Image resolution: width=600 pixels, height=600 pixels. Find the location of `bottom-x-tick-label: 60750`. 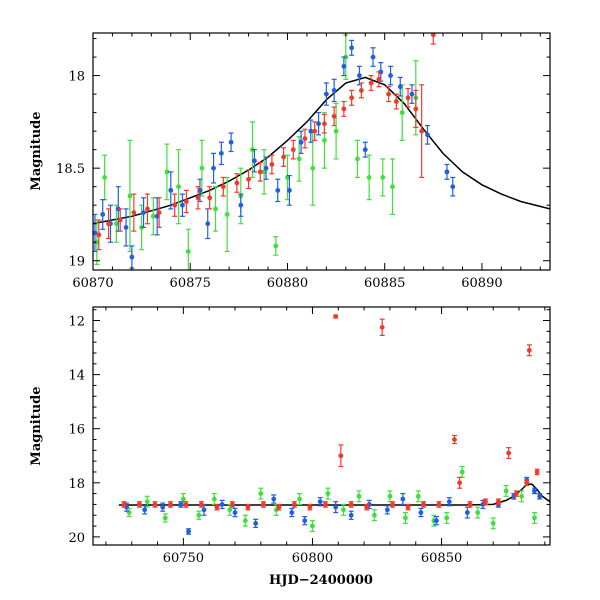

bottom-x-tick-label: 60750 is located at coordinates (183, 558).